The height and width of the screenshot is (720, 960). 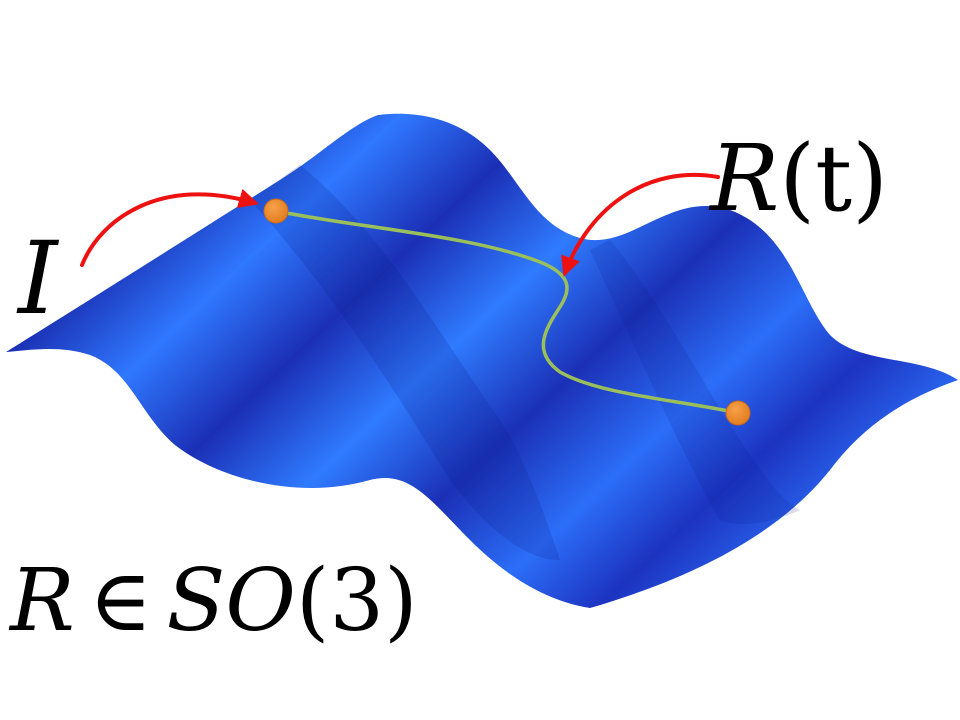 What do you see at coordinates (276, 211) in the screenshot?
I see `start-point` at bounding box center [276, 211].